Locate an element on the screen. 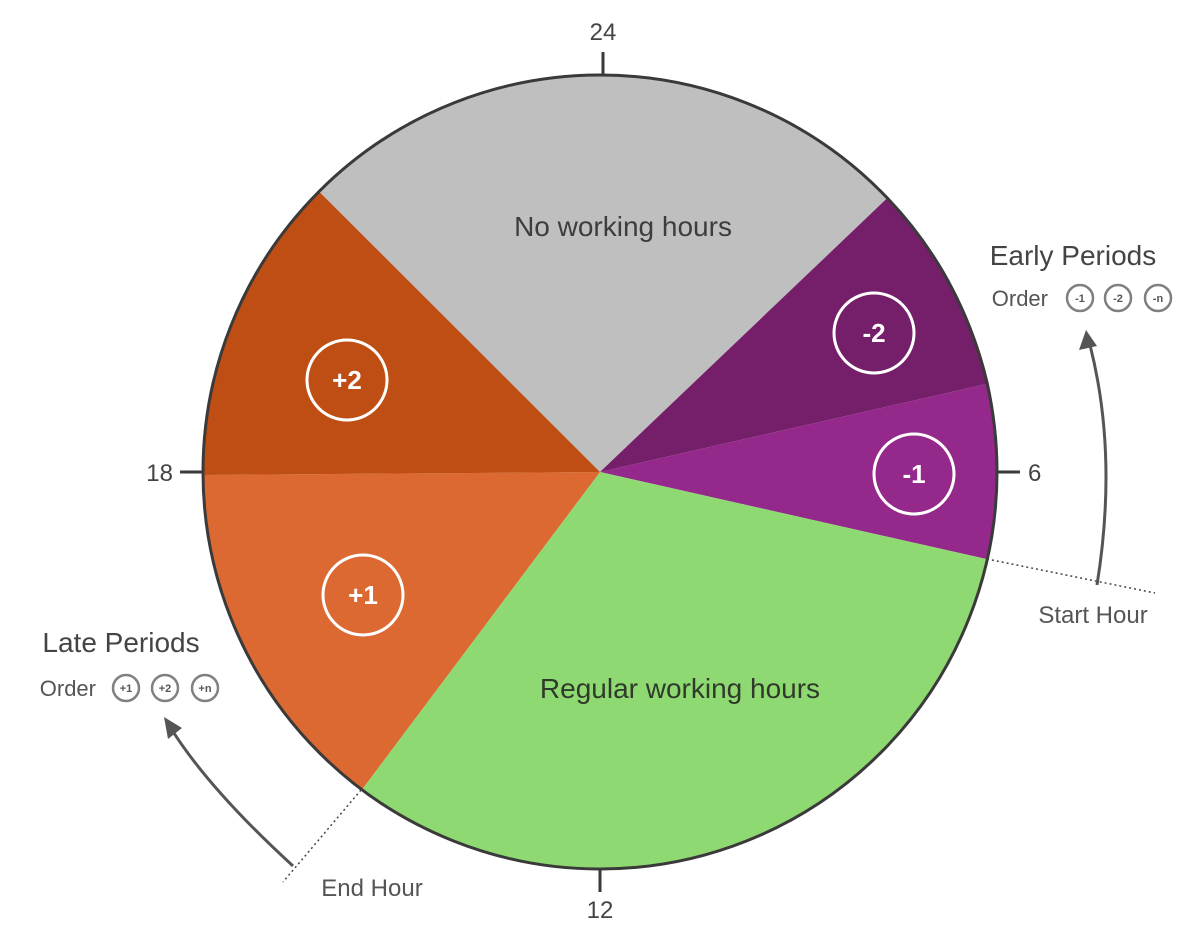 This screenshot has height=945, width=1200. end-hour-dotted-line is located at coordinates (322, 836).